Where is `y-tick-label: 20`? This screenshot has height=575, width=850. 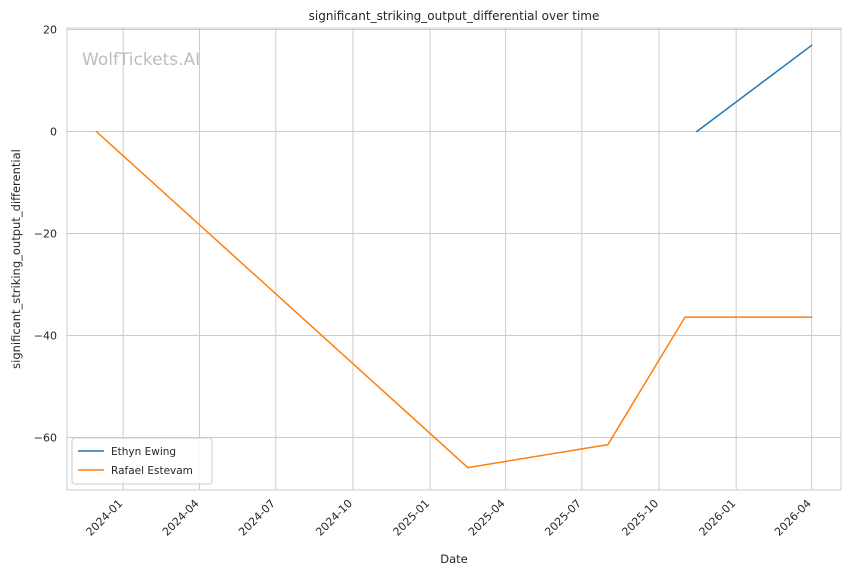 y-tick-label: 20 is located at coordinates (50, 30).